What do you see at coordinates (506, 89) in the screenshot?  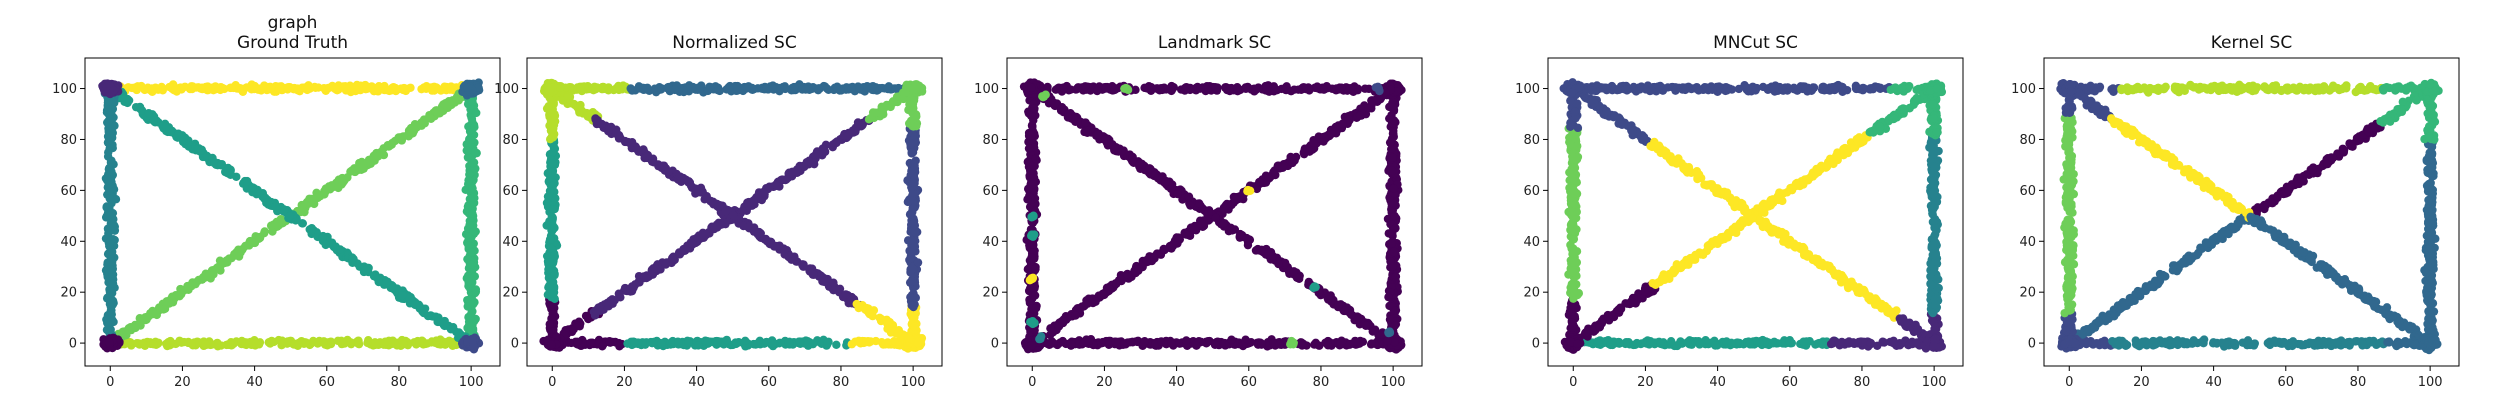 I see `y-tick-label: 100` at bounding box center [506, 89].